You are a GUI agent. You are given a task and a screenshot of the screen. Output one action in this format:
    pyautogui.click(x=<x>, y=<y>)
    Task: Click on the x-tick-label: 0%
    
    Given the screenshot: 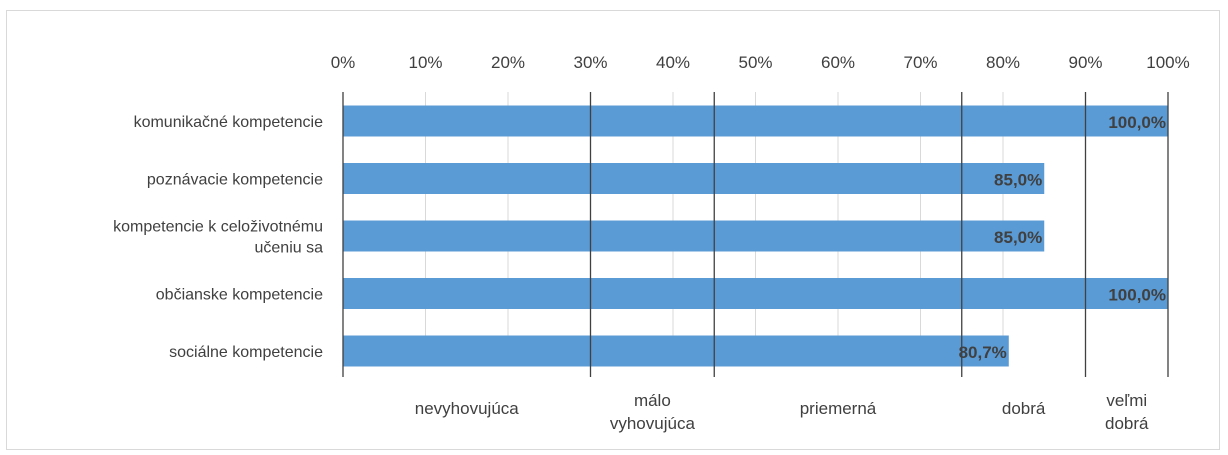 What is the action you would take?
    pyautogui.click(x=343, y=62)
    